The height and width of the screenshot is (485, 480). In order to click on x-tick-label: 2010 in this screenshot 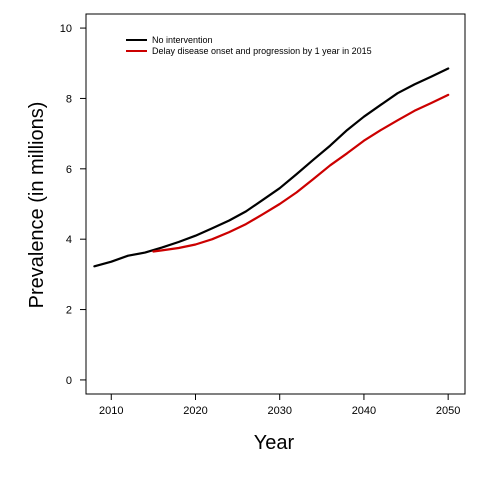, I will do `click(111, 411)`.